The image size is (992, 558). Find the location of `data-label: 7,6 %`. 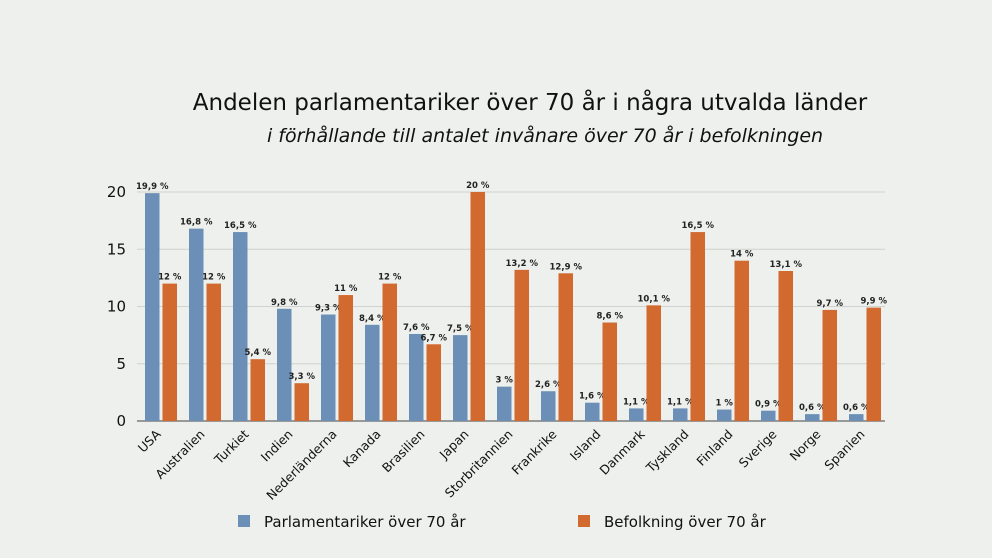

data-label: 7,6 % is located at coordinates (416, 328).